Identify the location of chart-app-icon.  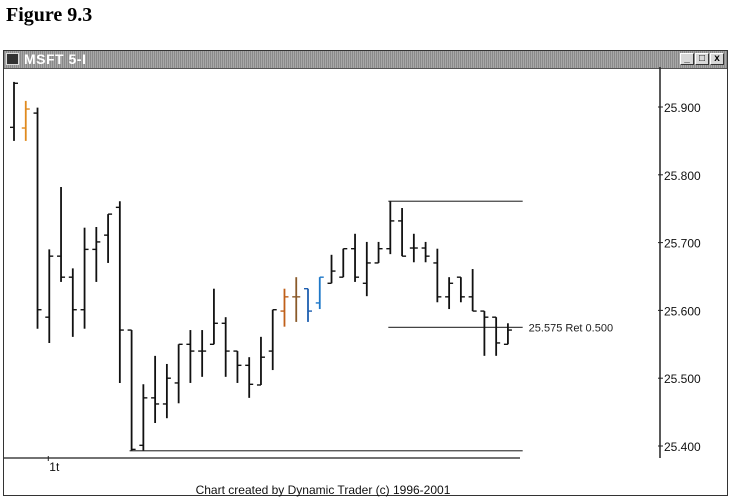
(12, 59).